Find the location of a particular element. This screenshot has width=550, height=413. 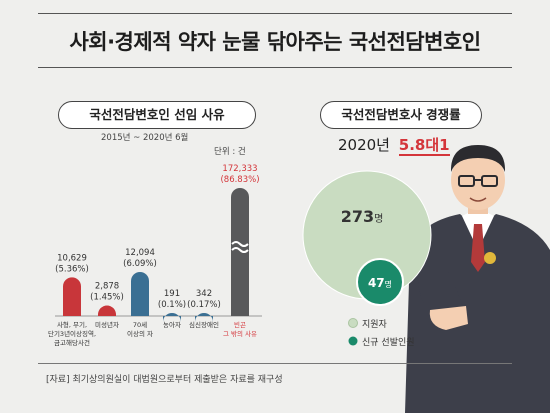

right-panel-heading: 국선전담변호사 경쟁률 is located at coordinates (401, 115).